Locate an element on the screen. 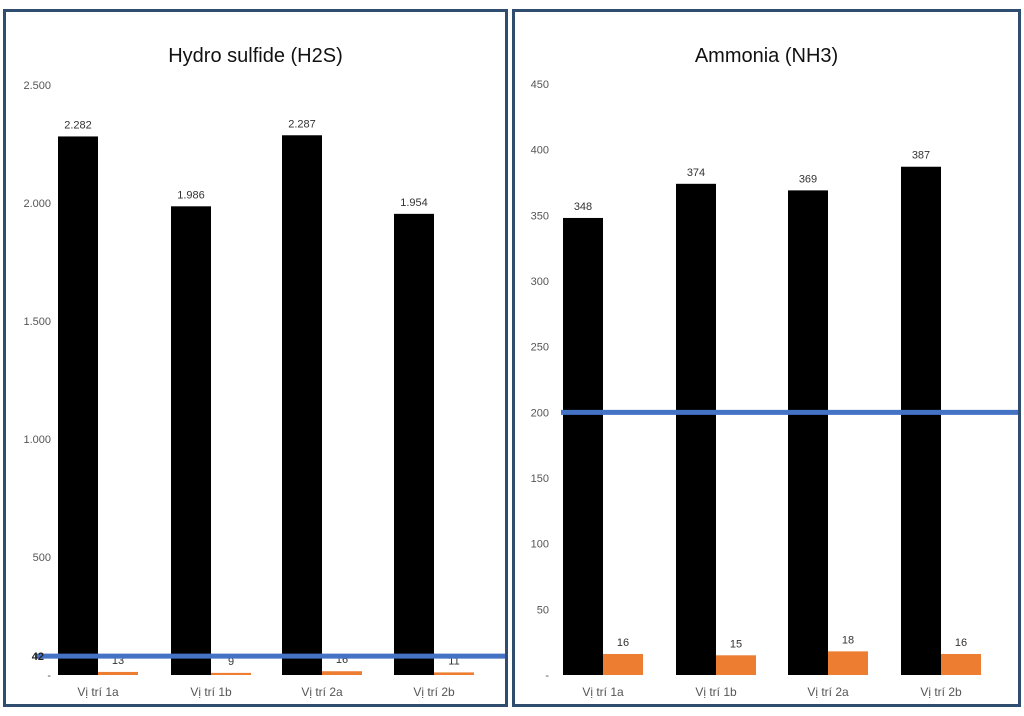 Image resolution: width=1024 pixels, height=716 pixels. nh3-y-tick-label: 250 is located at coordinates (540, 348).